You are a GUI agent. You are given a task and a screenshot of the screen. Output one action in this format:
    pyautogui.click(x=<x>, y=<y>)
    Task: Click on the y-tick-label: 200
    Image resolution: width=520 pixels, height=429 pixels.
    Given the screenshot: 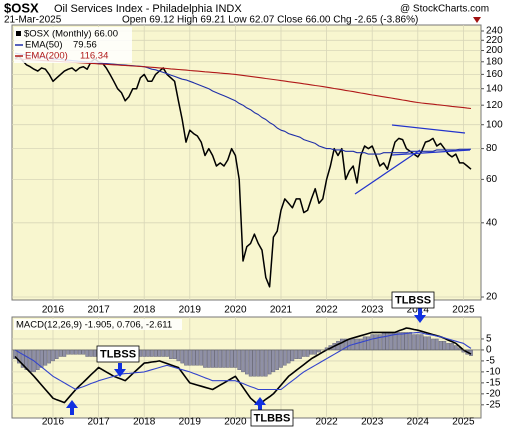 What is the action you would take?
    pyautogui.click(x=494, y=50)
    